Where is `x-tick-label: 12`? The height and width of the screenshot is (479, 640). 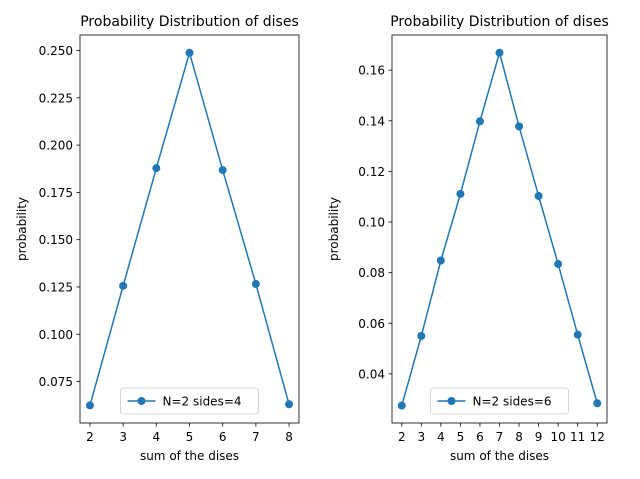 x-tick-label: 12 is located at coordinates (597, 437).